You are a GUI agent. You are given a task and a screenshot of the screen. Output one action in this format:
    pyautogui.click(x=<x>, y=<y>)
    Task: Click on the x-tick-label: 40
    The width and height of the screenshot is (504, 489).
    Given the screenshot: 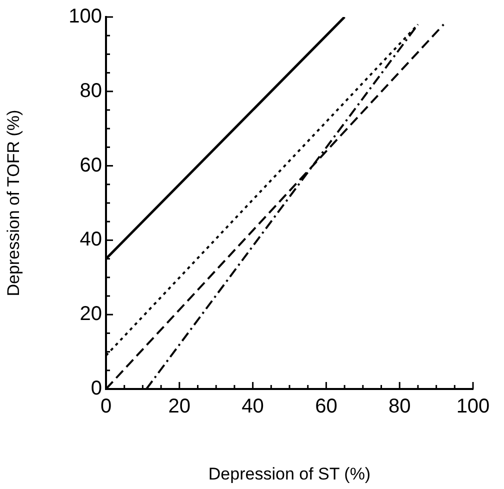 What is the action you would take?
    pyautogui.click(x=253, y=407)
    